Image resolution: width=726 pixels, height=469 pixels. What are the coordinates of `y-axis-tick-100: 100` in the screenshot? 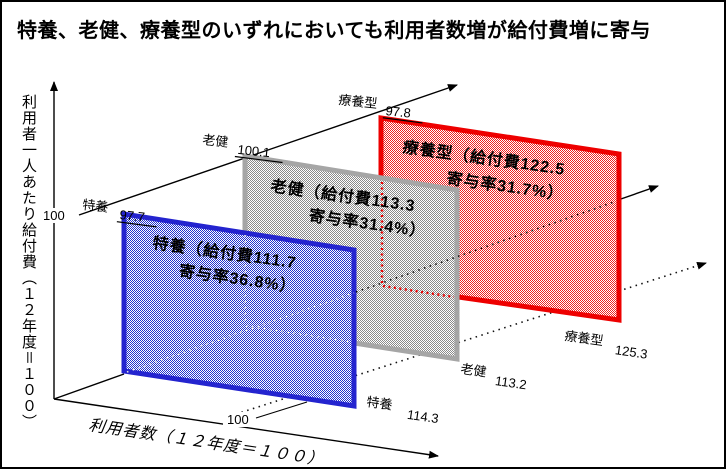 It's located at (54, 215).